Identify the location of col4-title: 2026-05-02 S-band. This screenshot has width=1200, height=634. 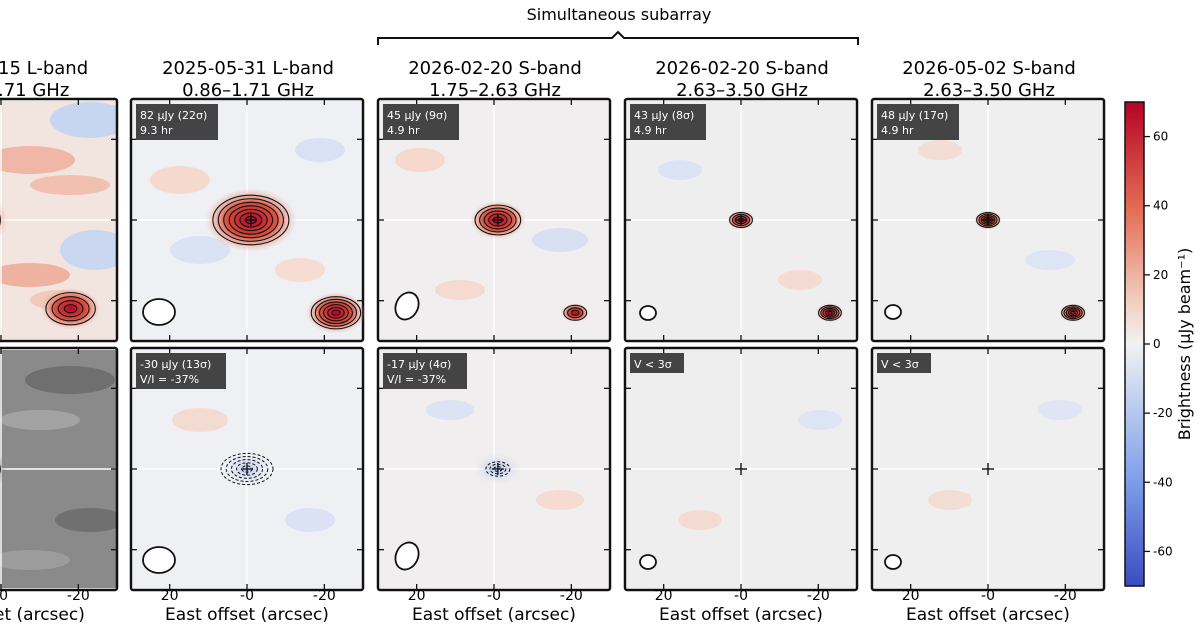
(989, 68).